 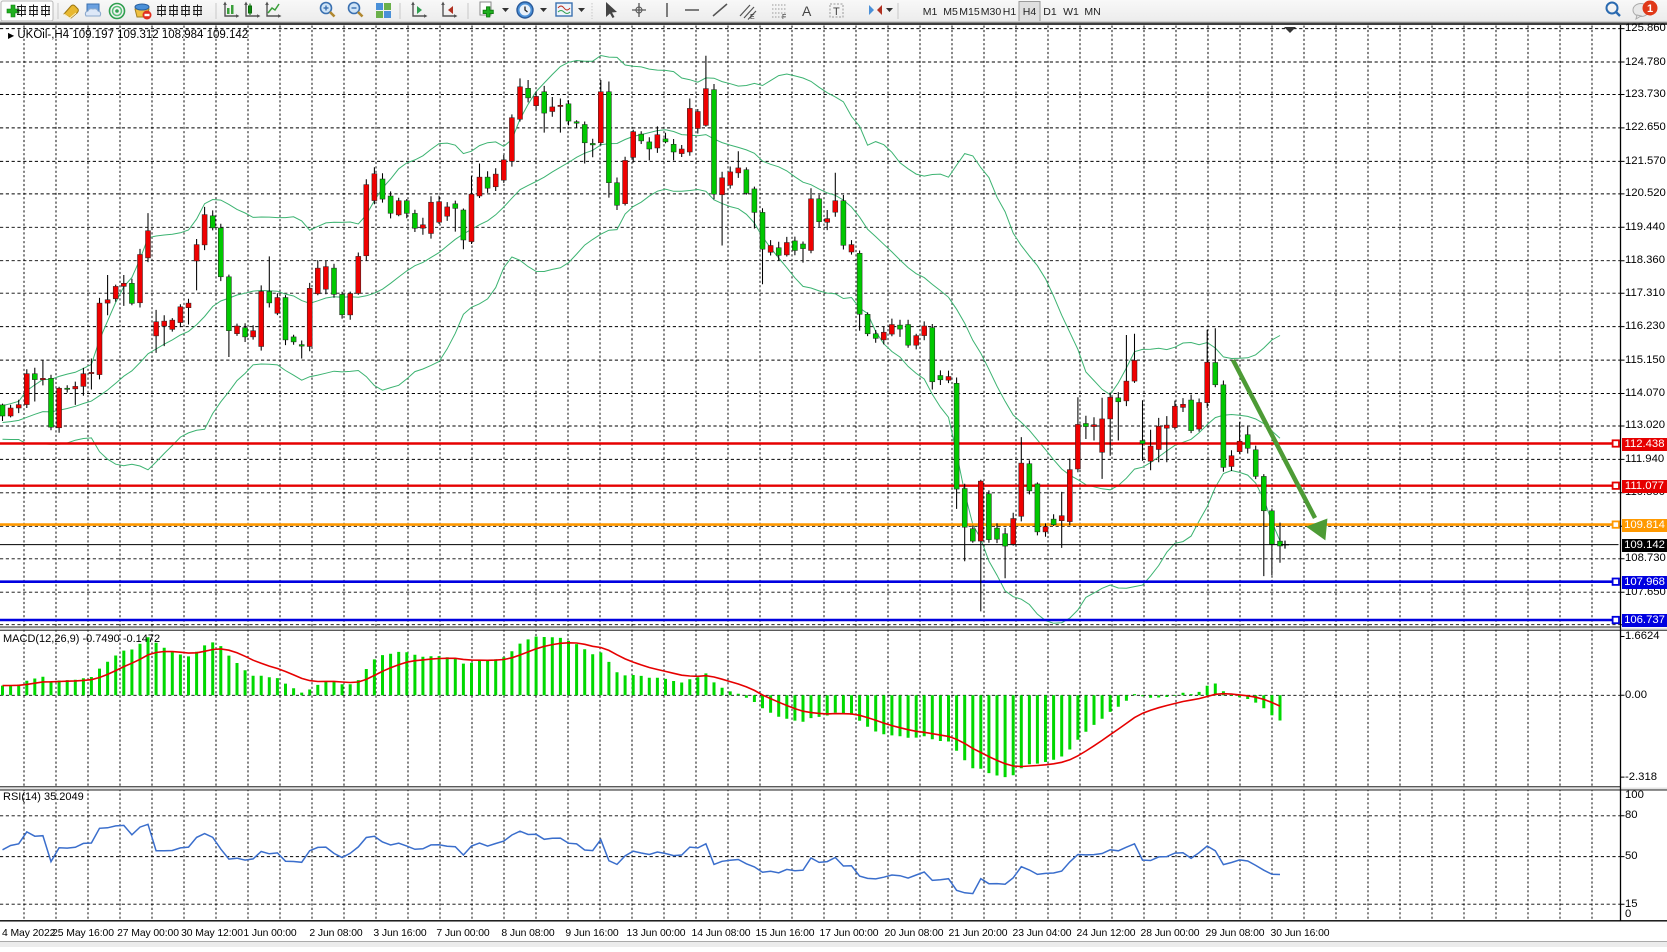 I want to click on svg-text: A, so click(x=807, y=11).